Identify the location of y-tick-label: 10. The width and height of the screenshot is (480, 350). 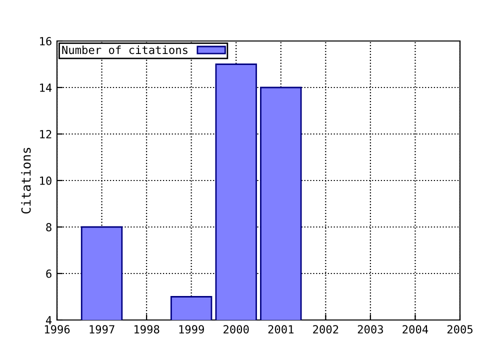
(46, 180).